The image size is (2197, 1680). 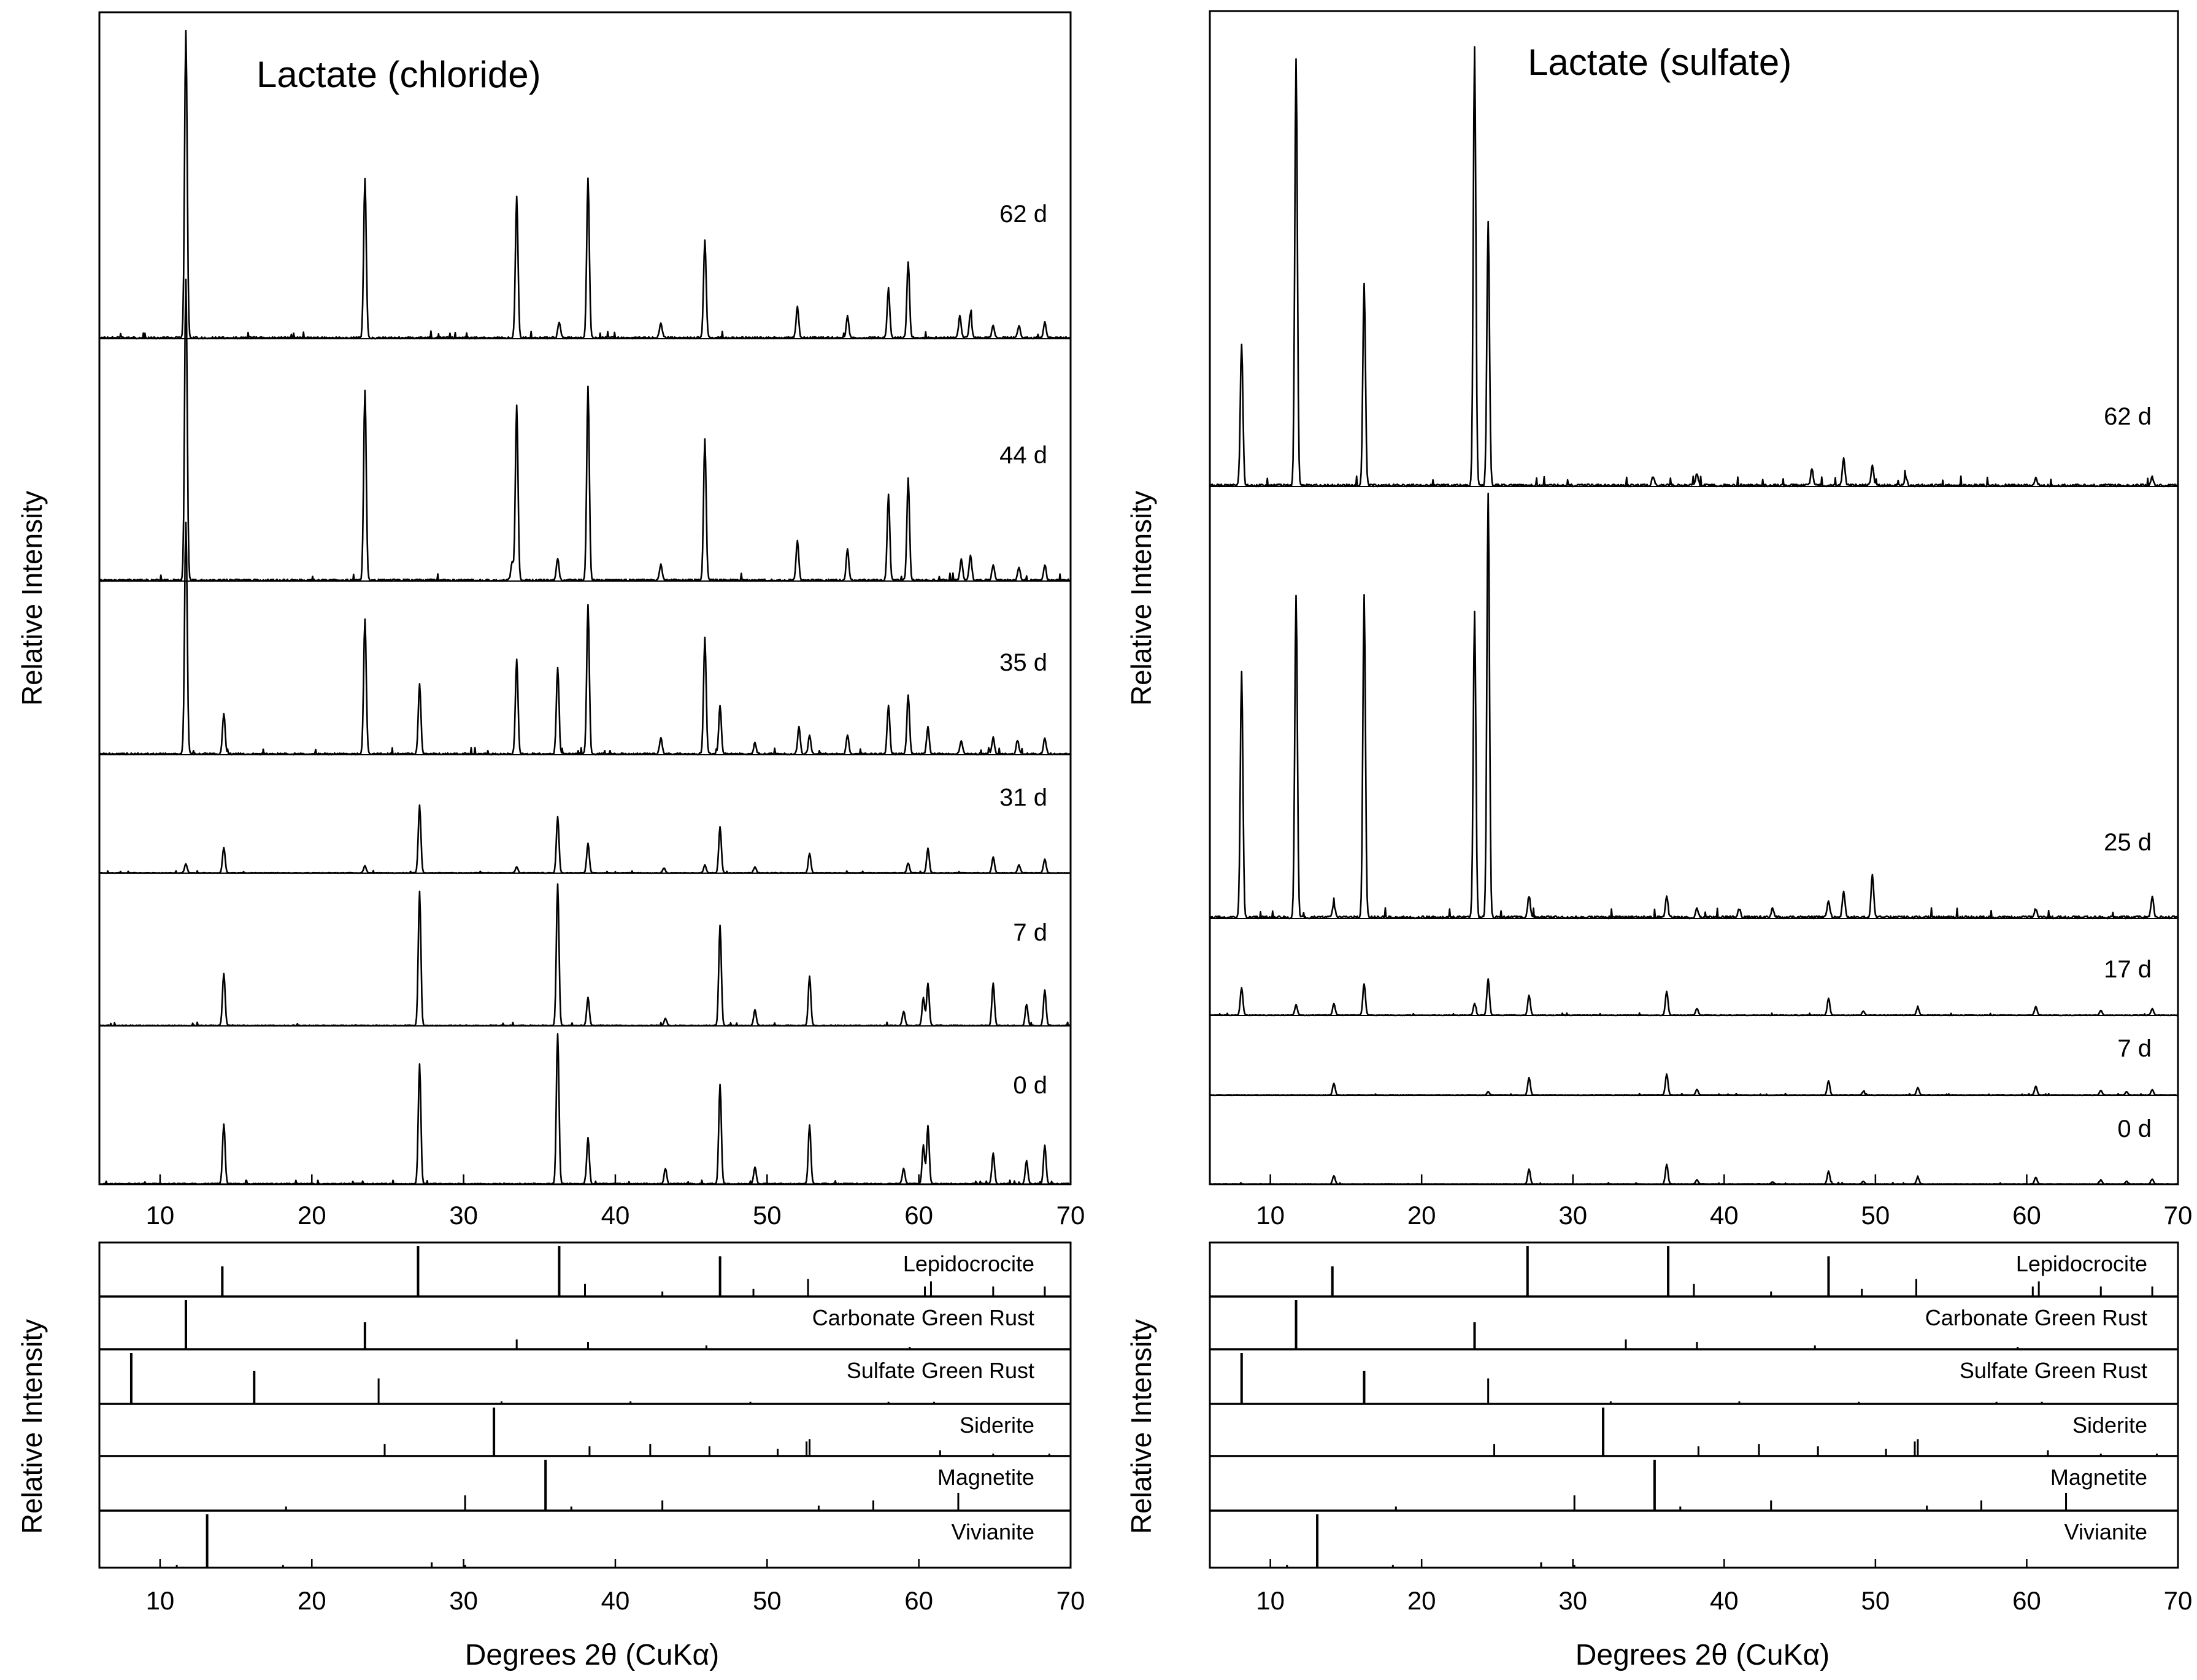 What do you see at coordinates (1023, 662) in the screenshot?
I see `series-label: 35 d` at bounding box center [1023, 662].